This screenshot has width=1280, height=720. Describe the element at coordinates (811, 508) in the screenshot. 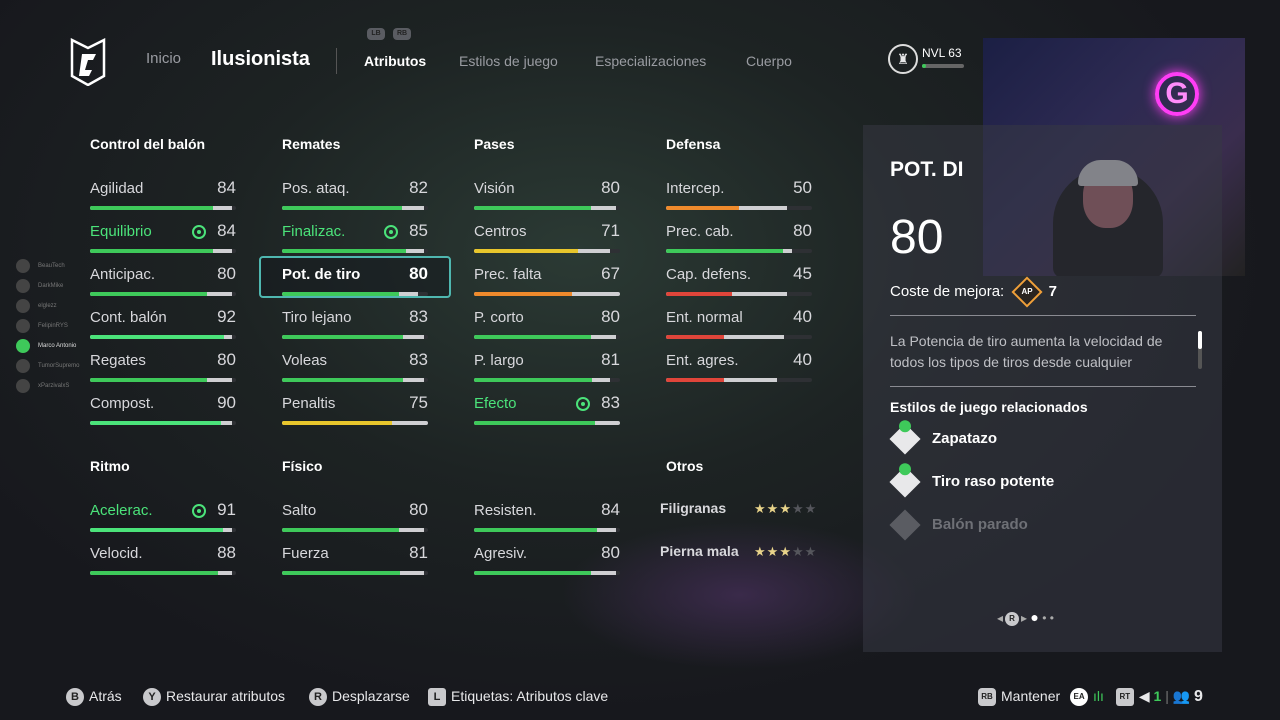

I see `star-icon: ★` at that location.